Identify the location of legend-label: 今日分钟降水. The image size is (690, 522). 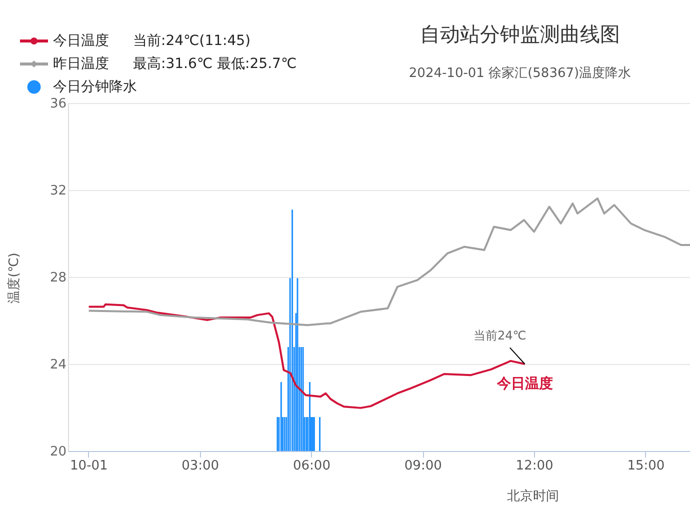
(95, 87).